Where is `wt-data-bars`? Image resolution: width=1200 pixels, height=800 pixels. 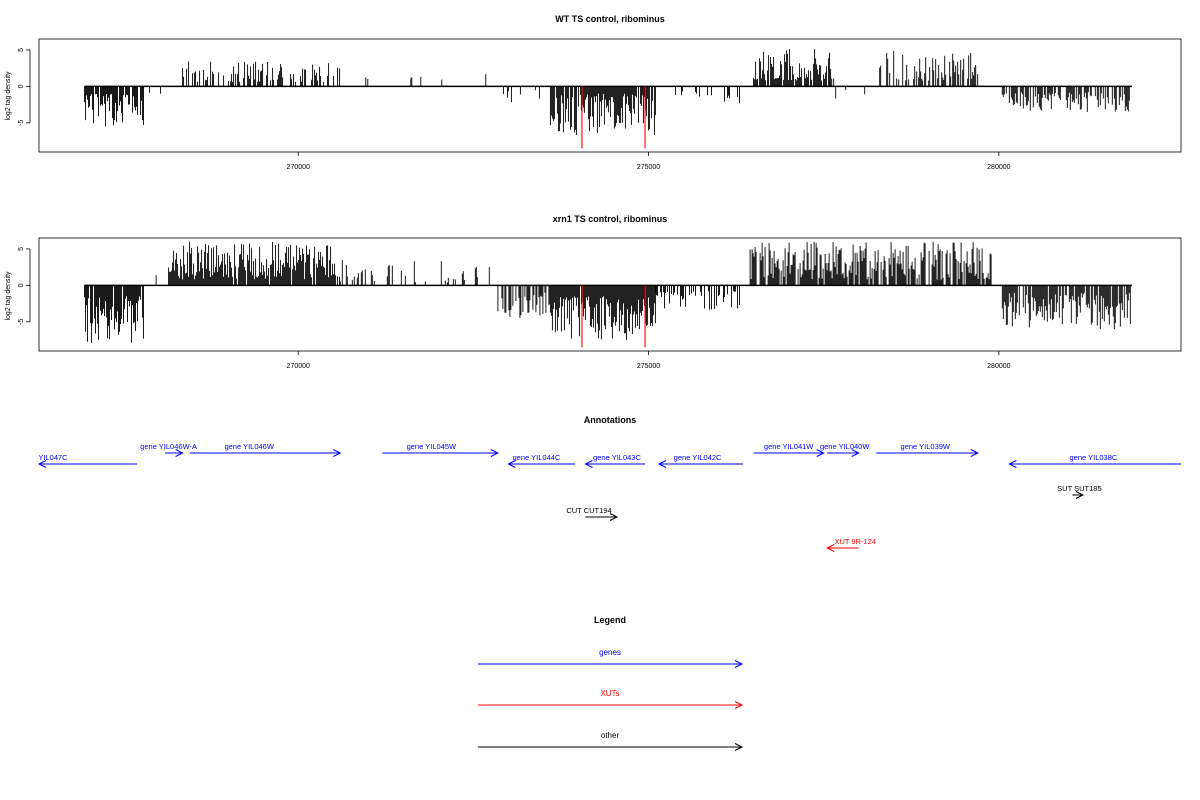 wt-data-bars is located at coordinates (607, 92).